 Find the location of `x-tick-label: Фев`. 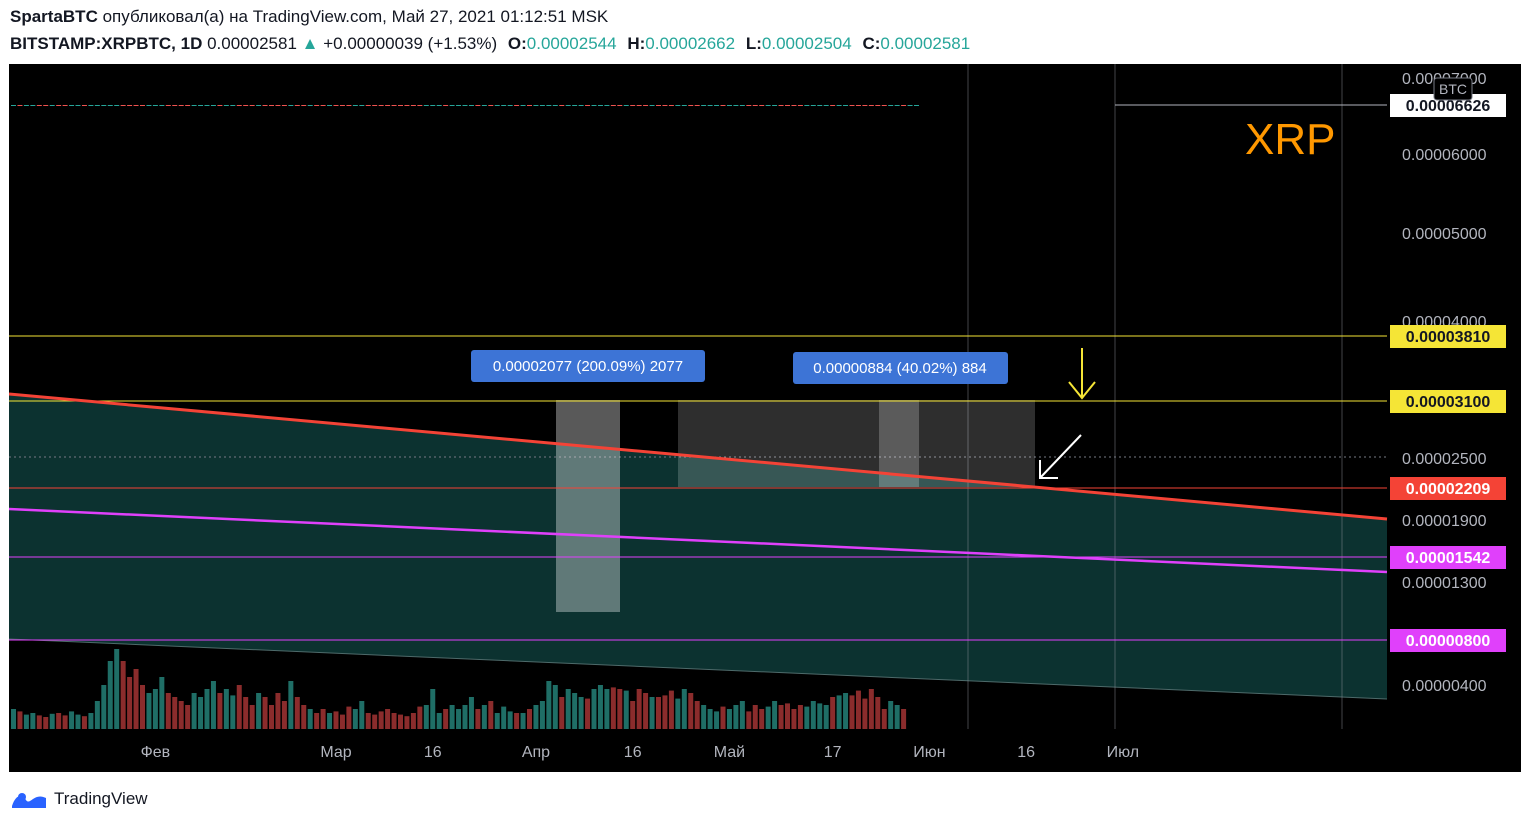

x-tick-label: Фев is located at coordinates (156, 752).